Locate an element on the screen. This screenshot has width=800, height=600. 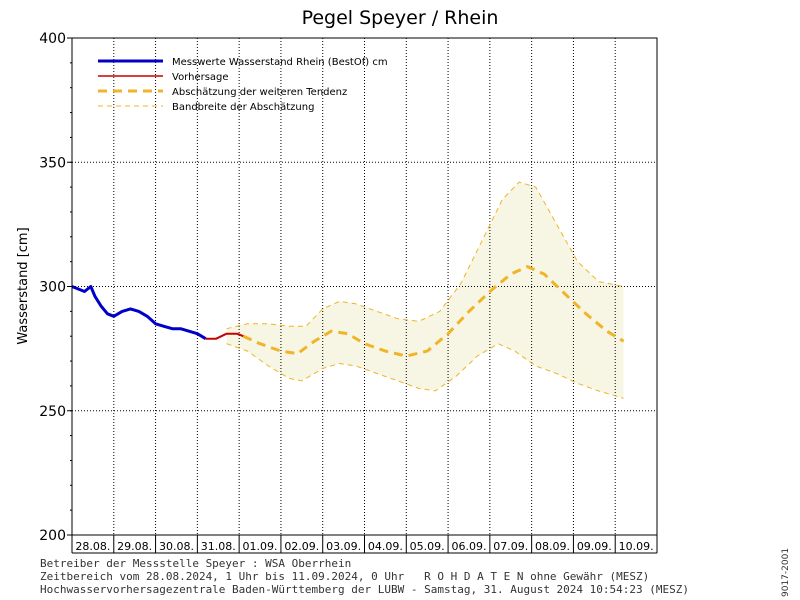
x-tick-label: 02.09. is located at coordinates (301, 546).